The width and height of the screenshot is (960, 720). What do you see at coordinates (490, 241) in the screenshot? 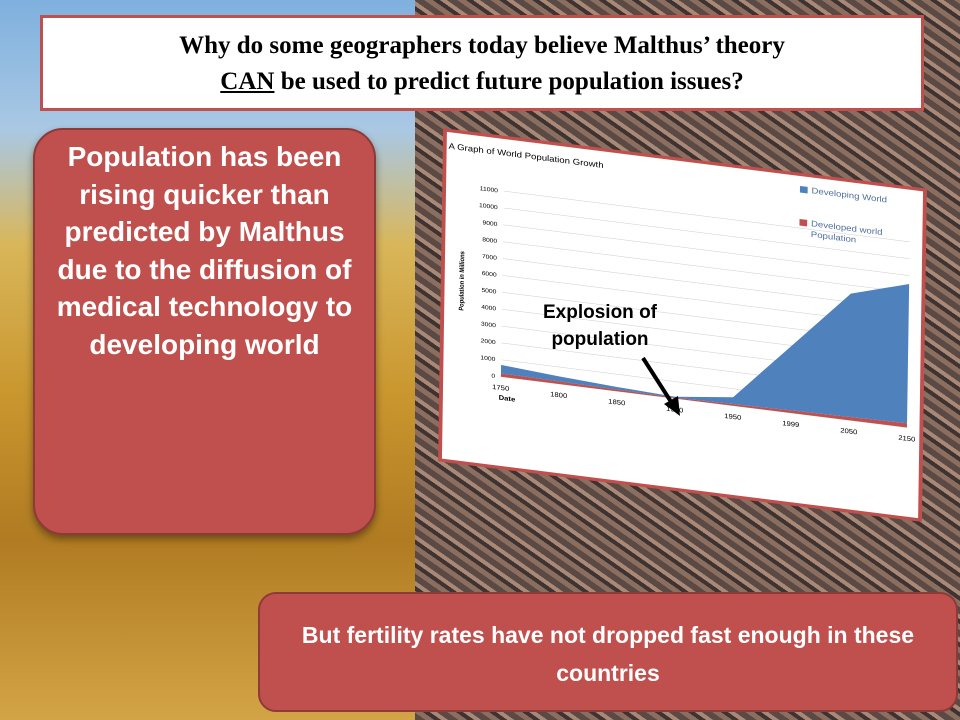
I see `y-tick-label: 8000` at bounding box center [490, 241].